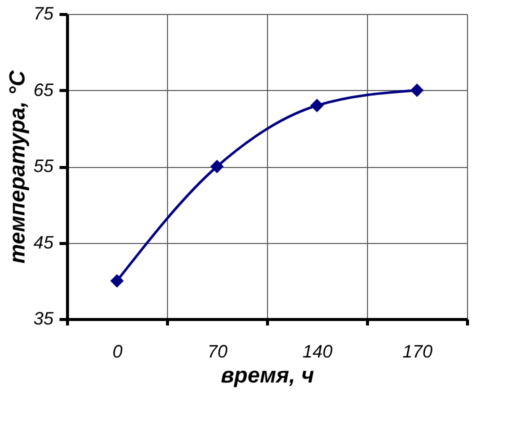 The height and width of the screenshot is (426, 511). Describe the element at coordinates (317, 352) in the screenshot. I see `x-tick-label: 140` at that location.